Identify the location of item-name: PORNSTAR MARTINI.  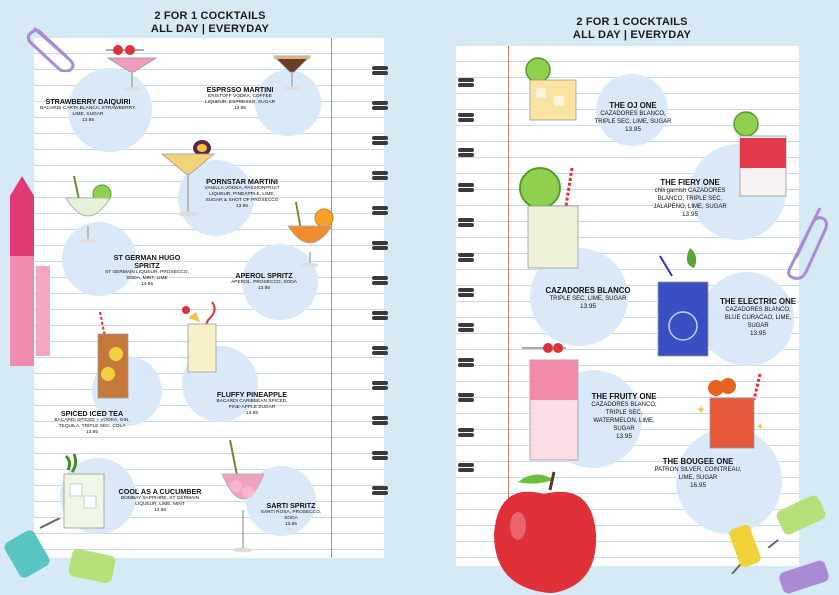
(242, 181).